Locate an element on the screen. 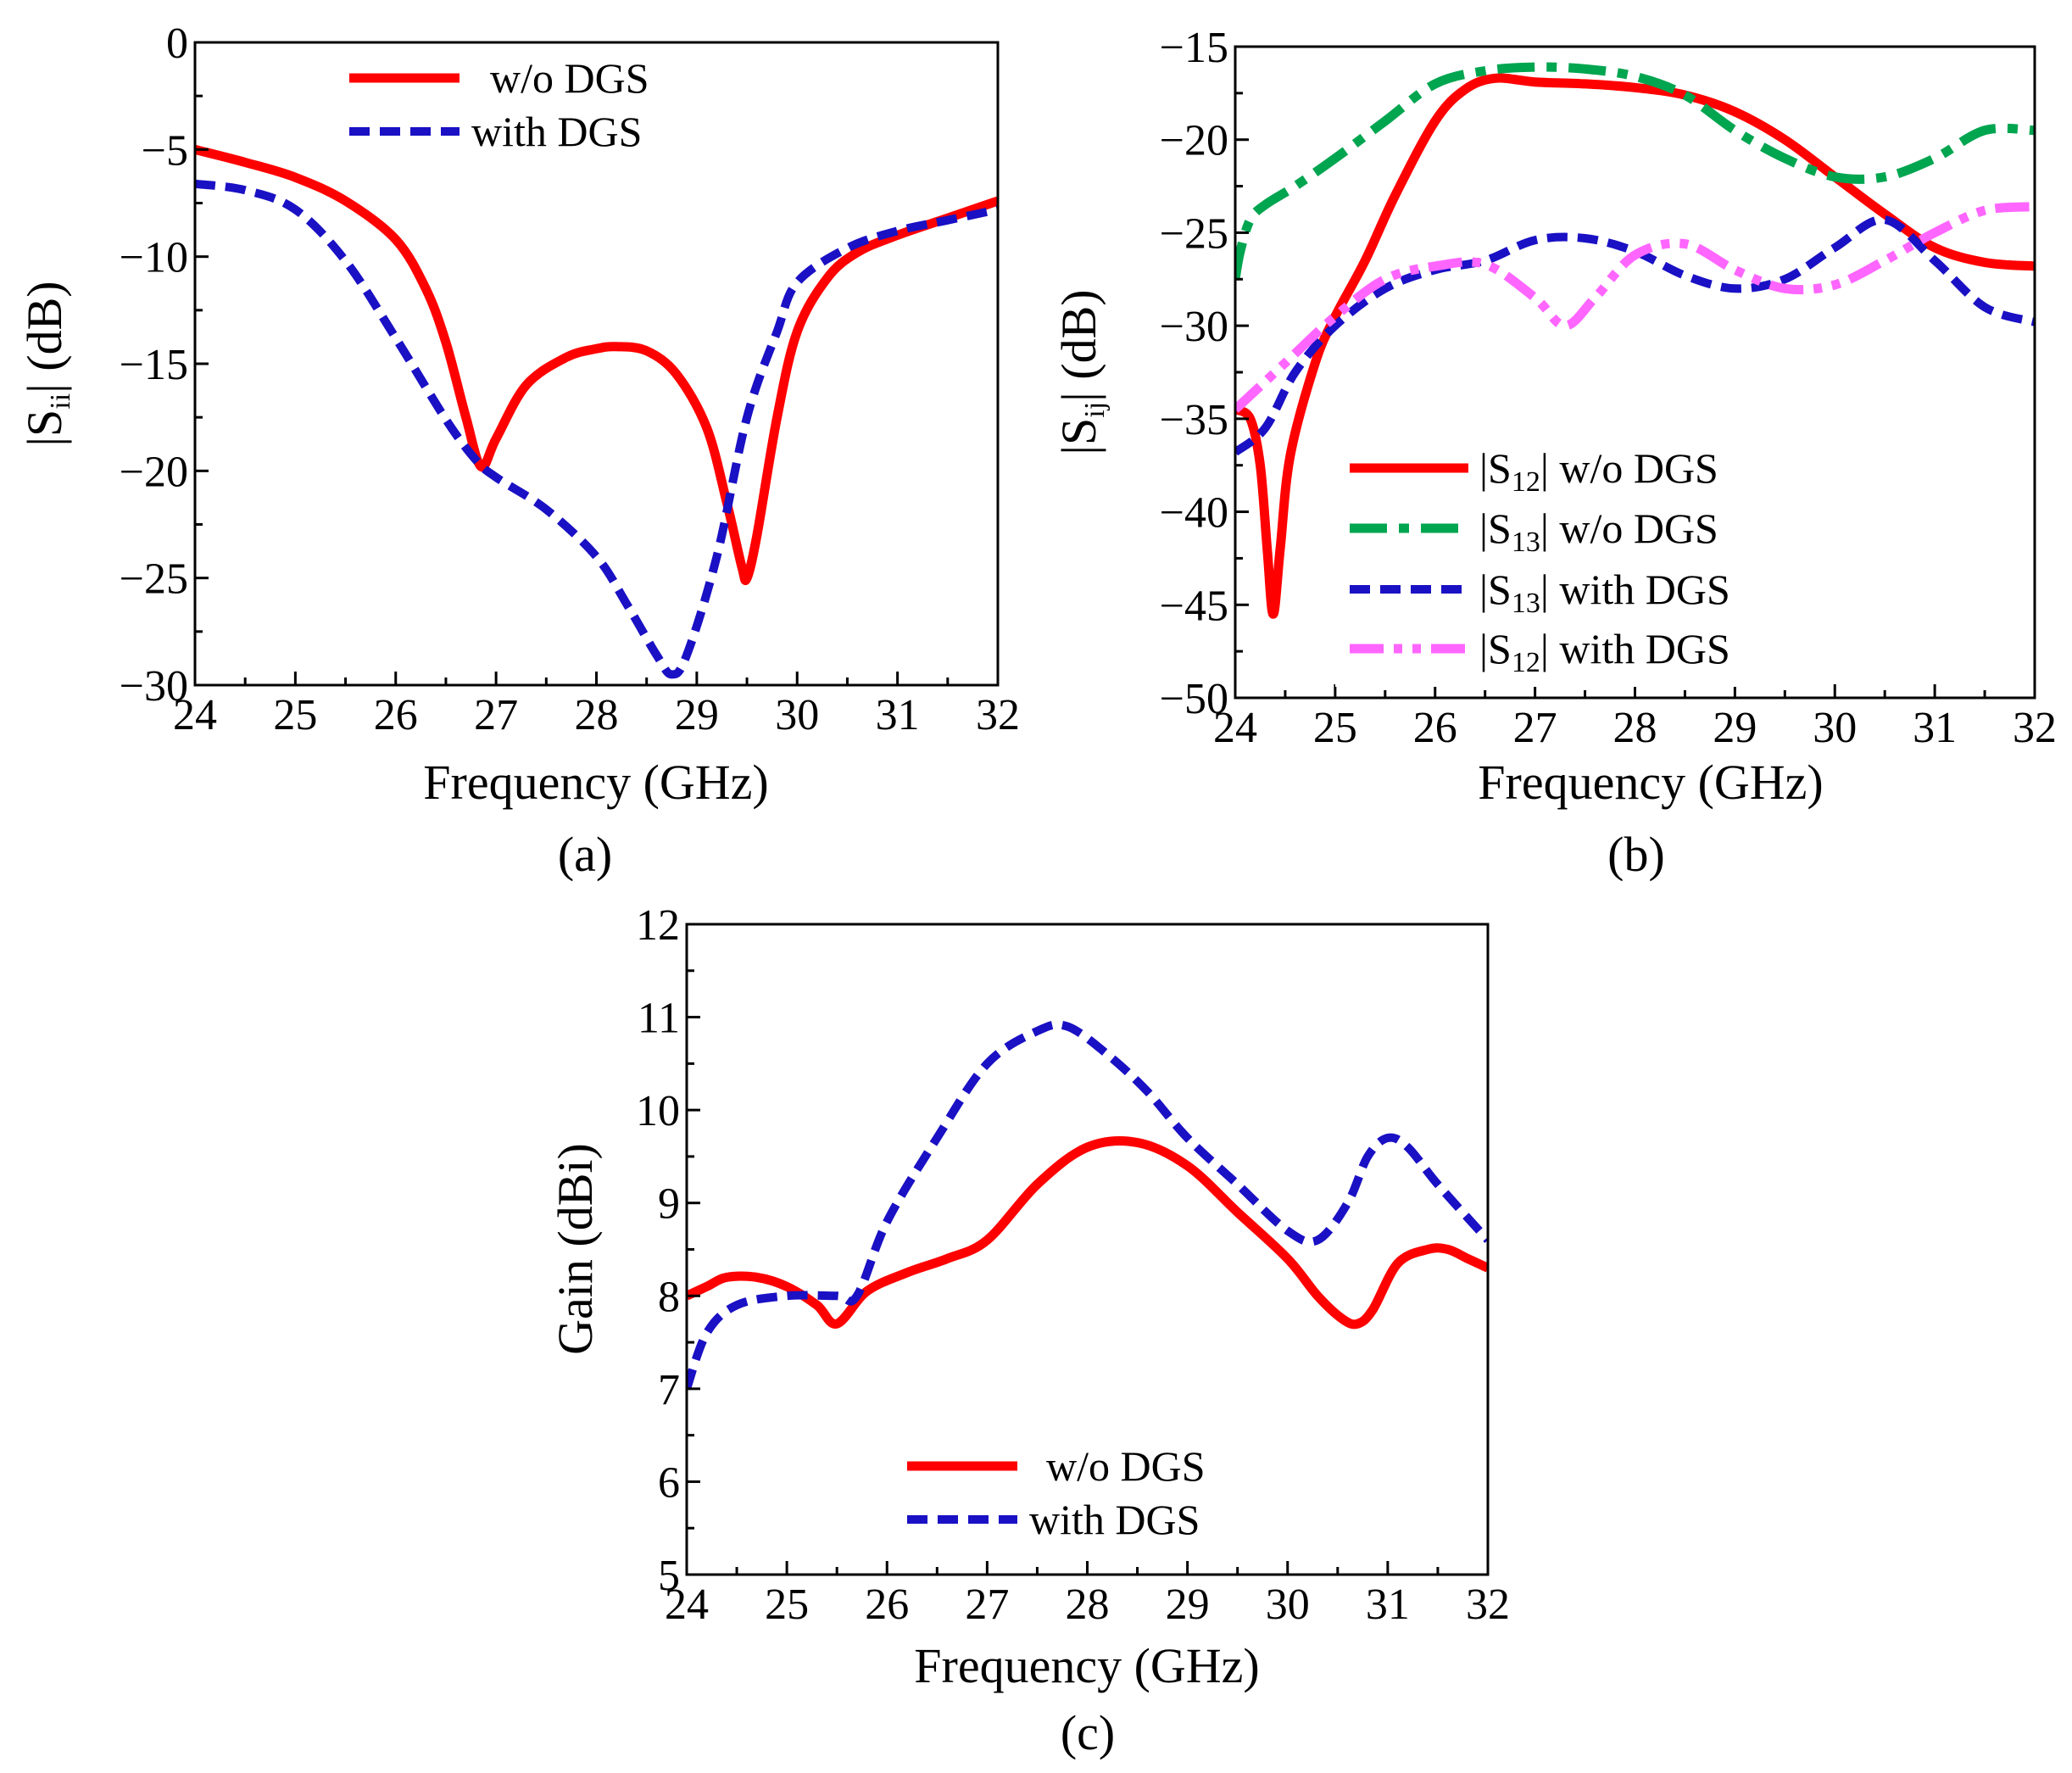 The height and width of the screenshot is (1773, 2072). panel-c-y-tick-label: 6 is located at coordinates (669, 1482).